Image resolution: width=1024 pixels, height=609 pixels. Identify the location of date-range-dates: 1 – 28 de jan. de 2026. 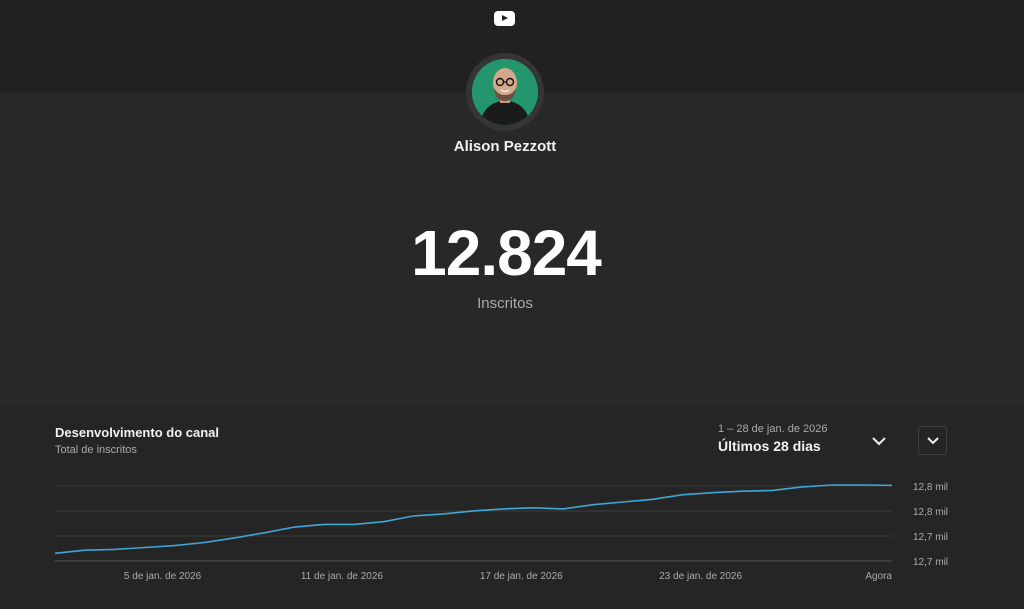
(773, 429).